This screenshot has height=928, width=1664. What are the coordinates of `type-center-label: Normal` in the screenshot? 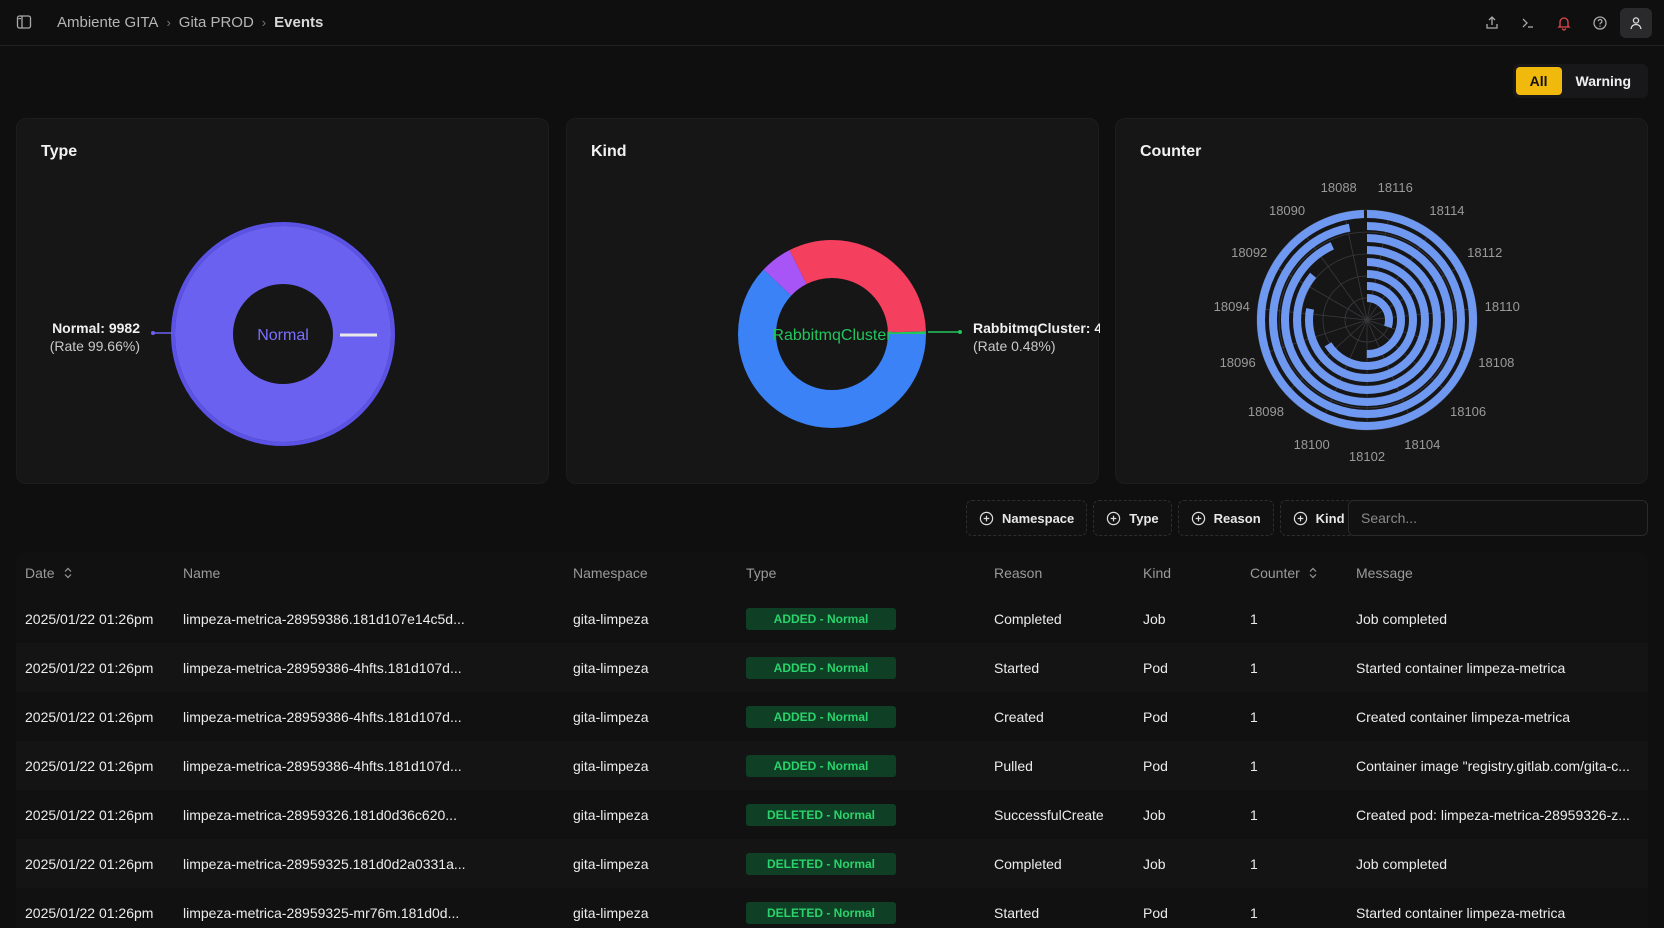 It's located at (283, 335).